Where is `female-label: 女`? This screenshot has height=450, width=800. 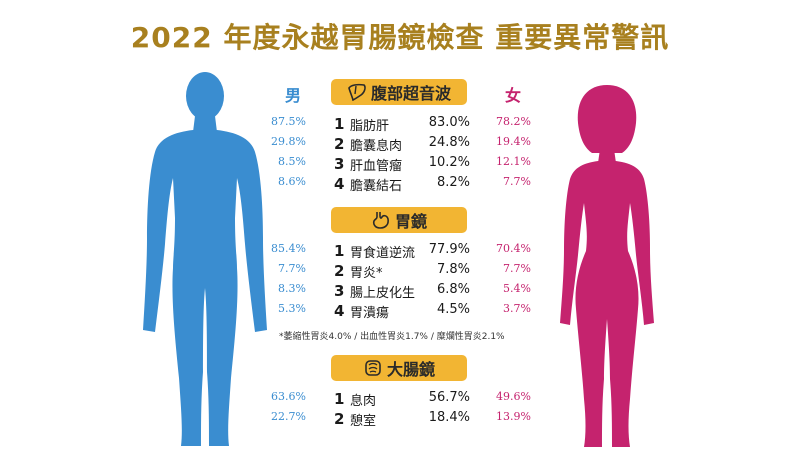 female-label: 女 is located at coordinates (513, 95).